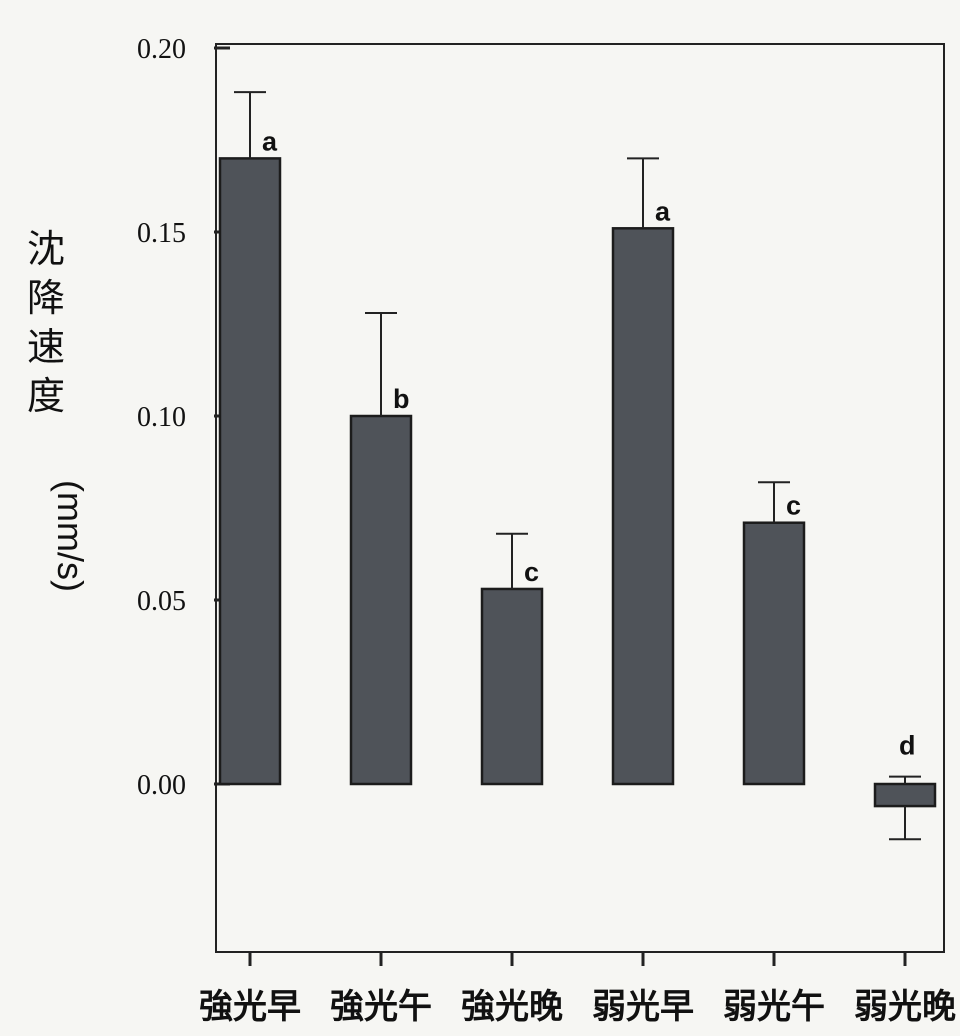  Describe the element at coordinates (401, 399) in the screenshot. I see `significance-label: b` at that location.